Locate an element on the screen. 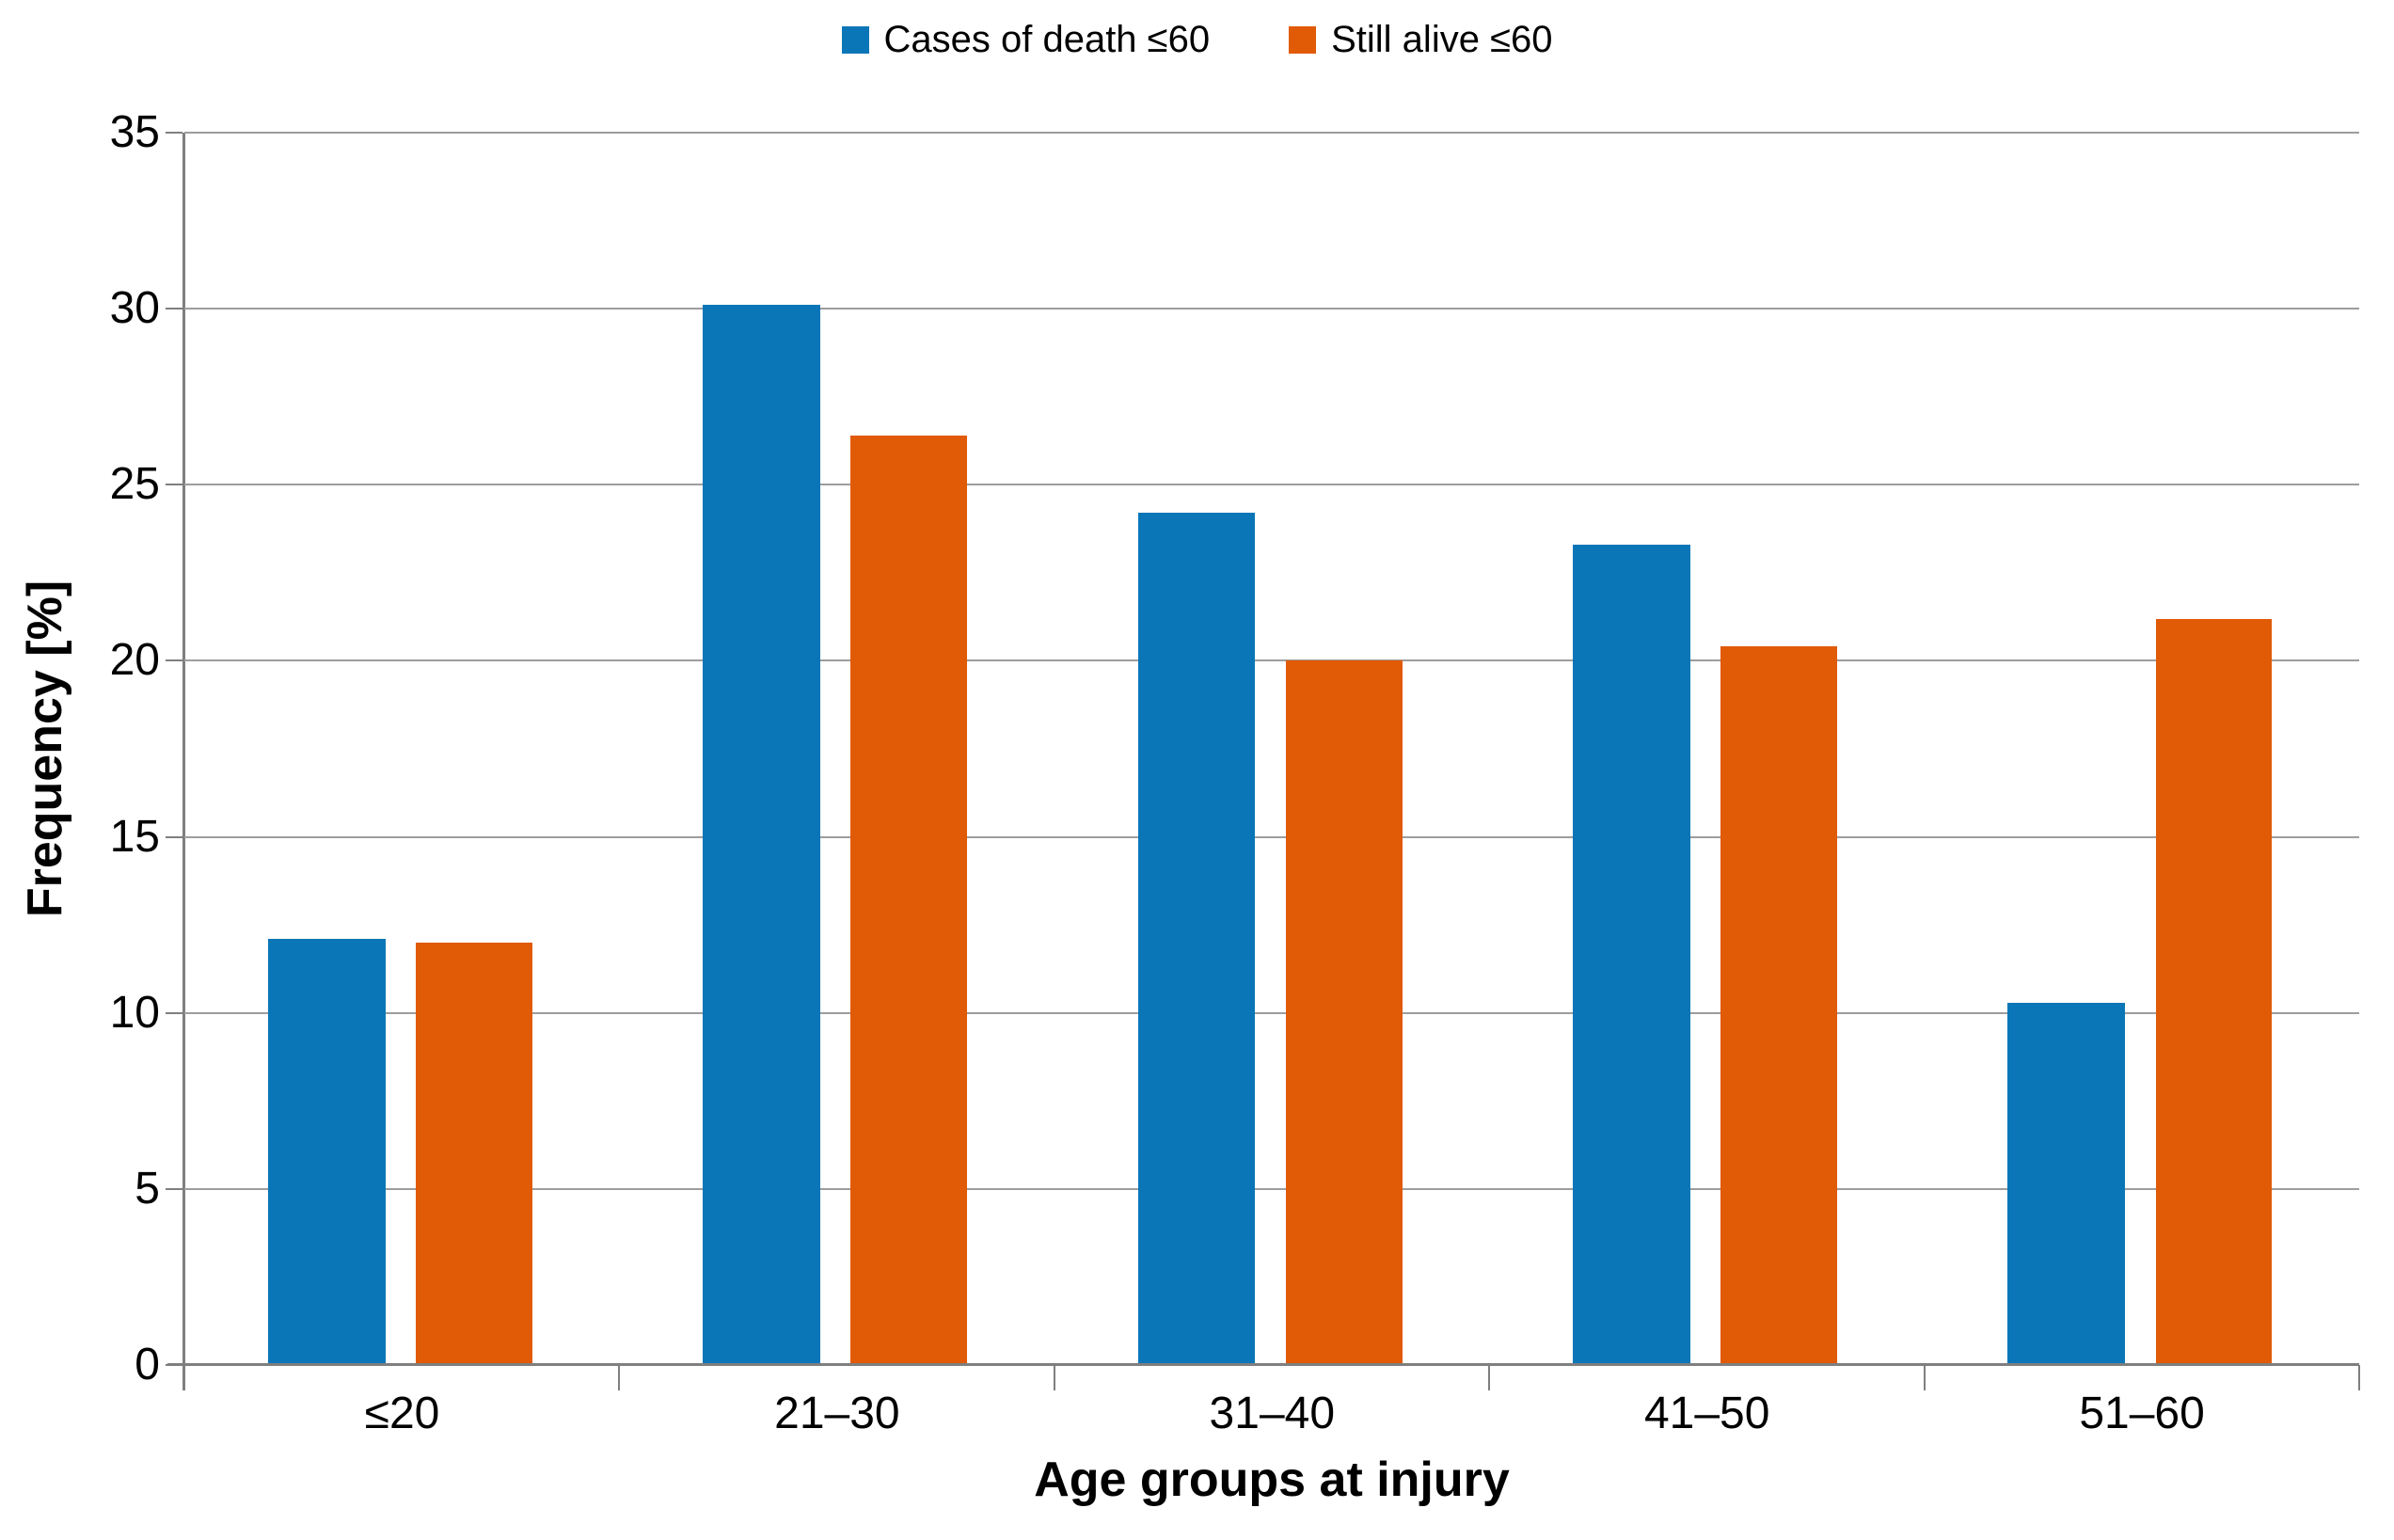  y-tick-label-10: 10 is located at coordinates (134, 1012).